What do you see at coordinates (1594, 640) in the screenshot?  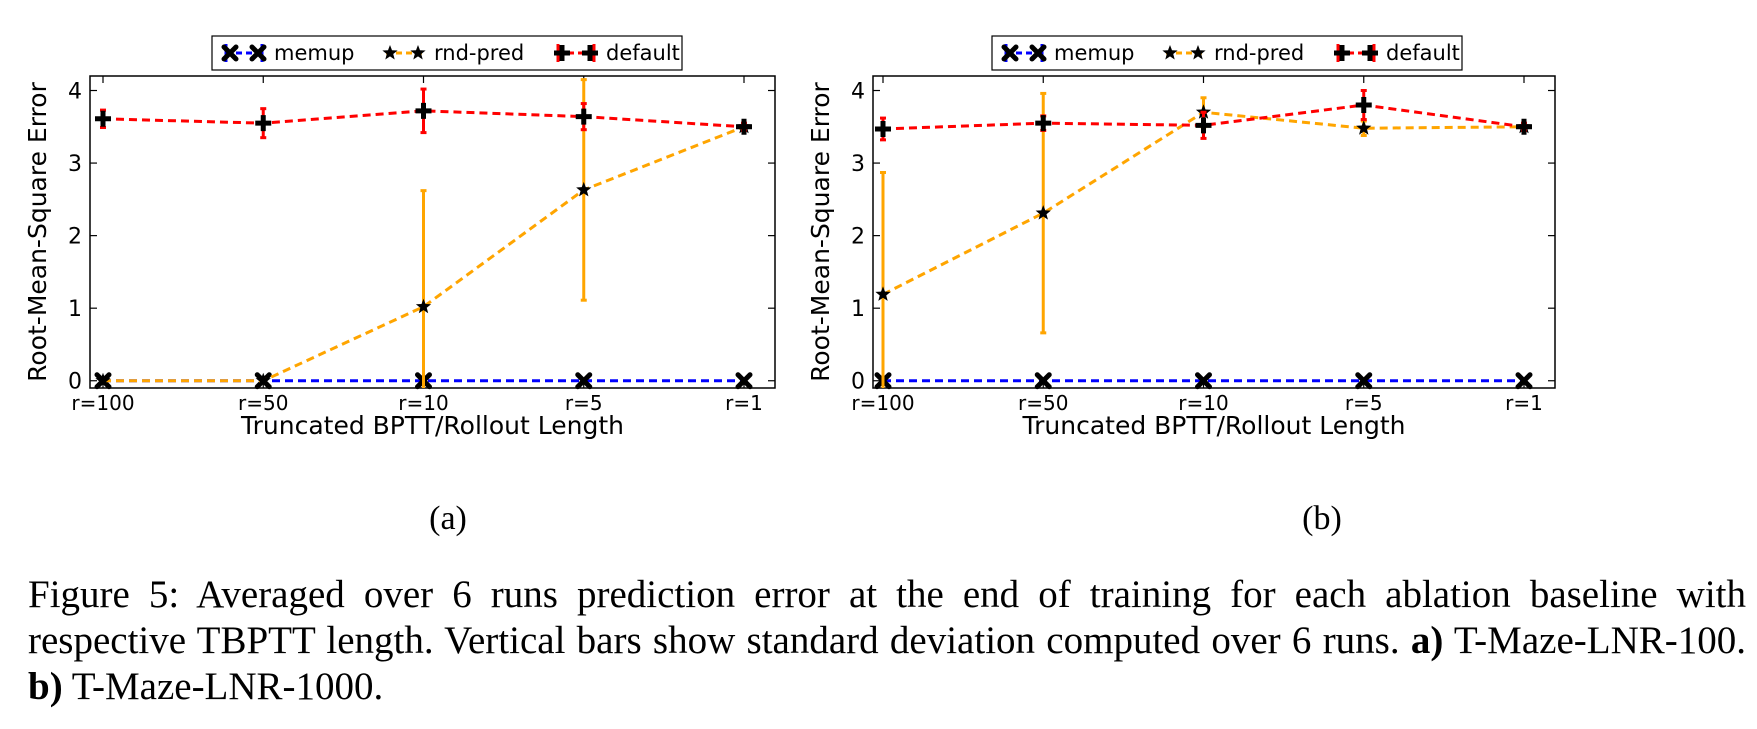 I see `caption-a-text: T-Maze-LNR-100.` at bounding box center [1594, 640].